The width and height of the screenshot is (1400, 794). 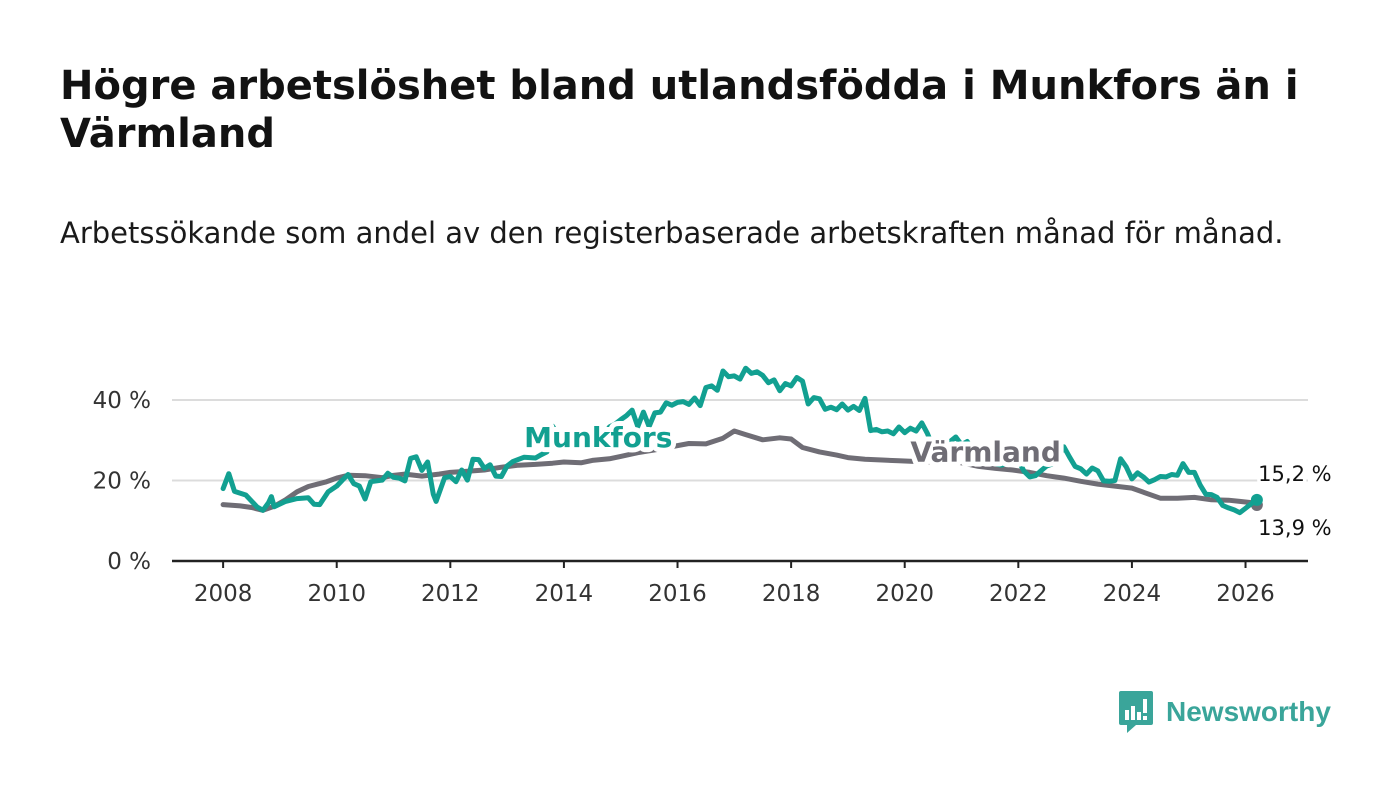 What do you see at coordinates (1245, 594) in the screenshot?
I see `x-tick-label: 2026` at bounding box center [1245, 594].